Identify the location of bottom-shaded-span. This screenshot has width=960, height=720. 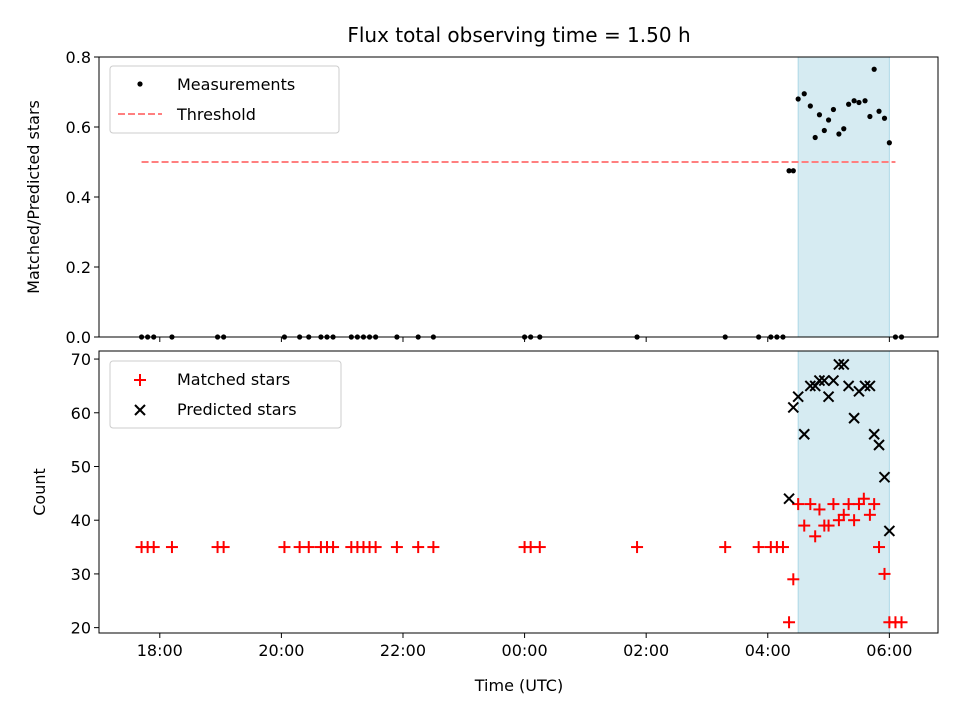
(843, 492).